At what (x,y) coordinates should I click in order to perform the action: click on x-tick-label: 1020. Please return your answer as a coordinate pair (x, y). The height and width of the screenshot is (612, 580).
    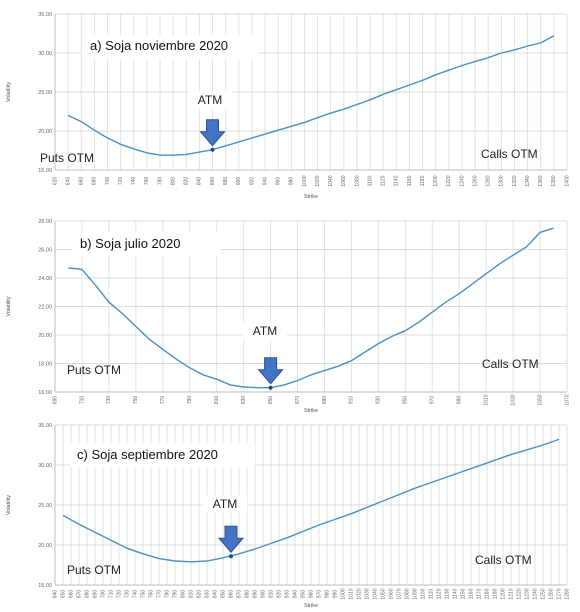
    Looking at the image, I should click on (359, 593).